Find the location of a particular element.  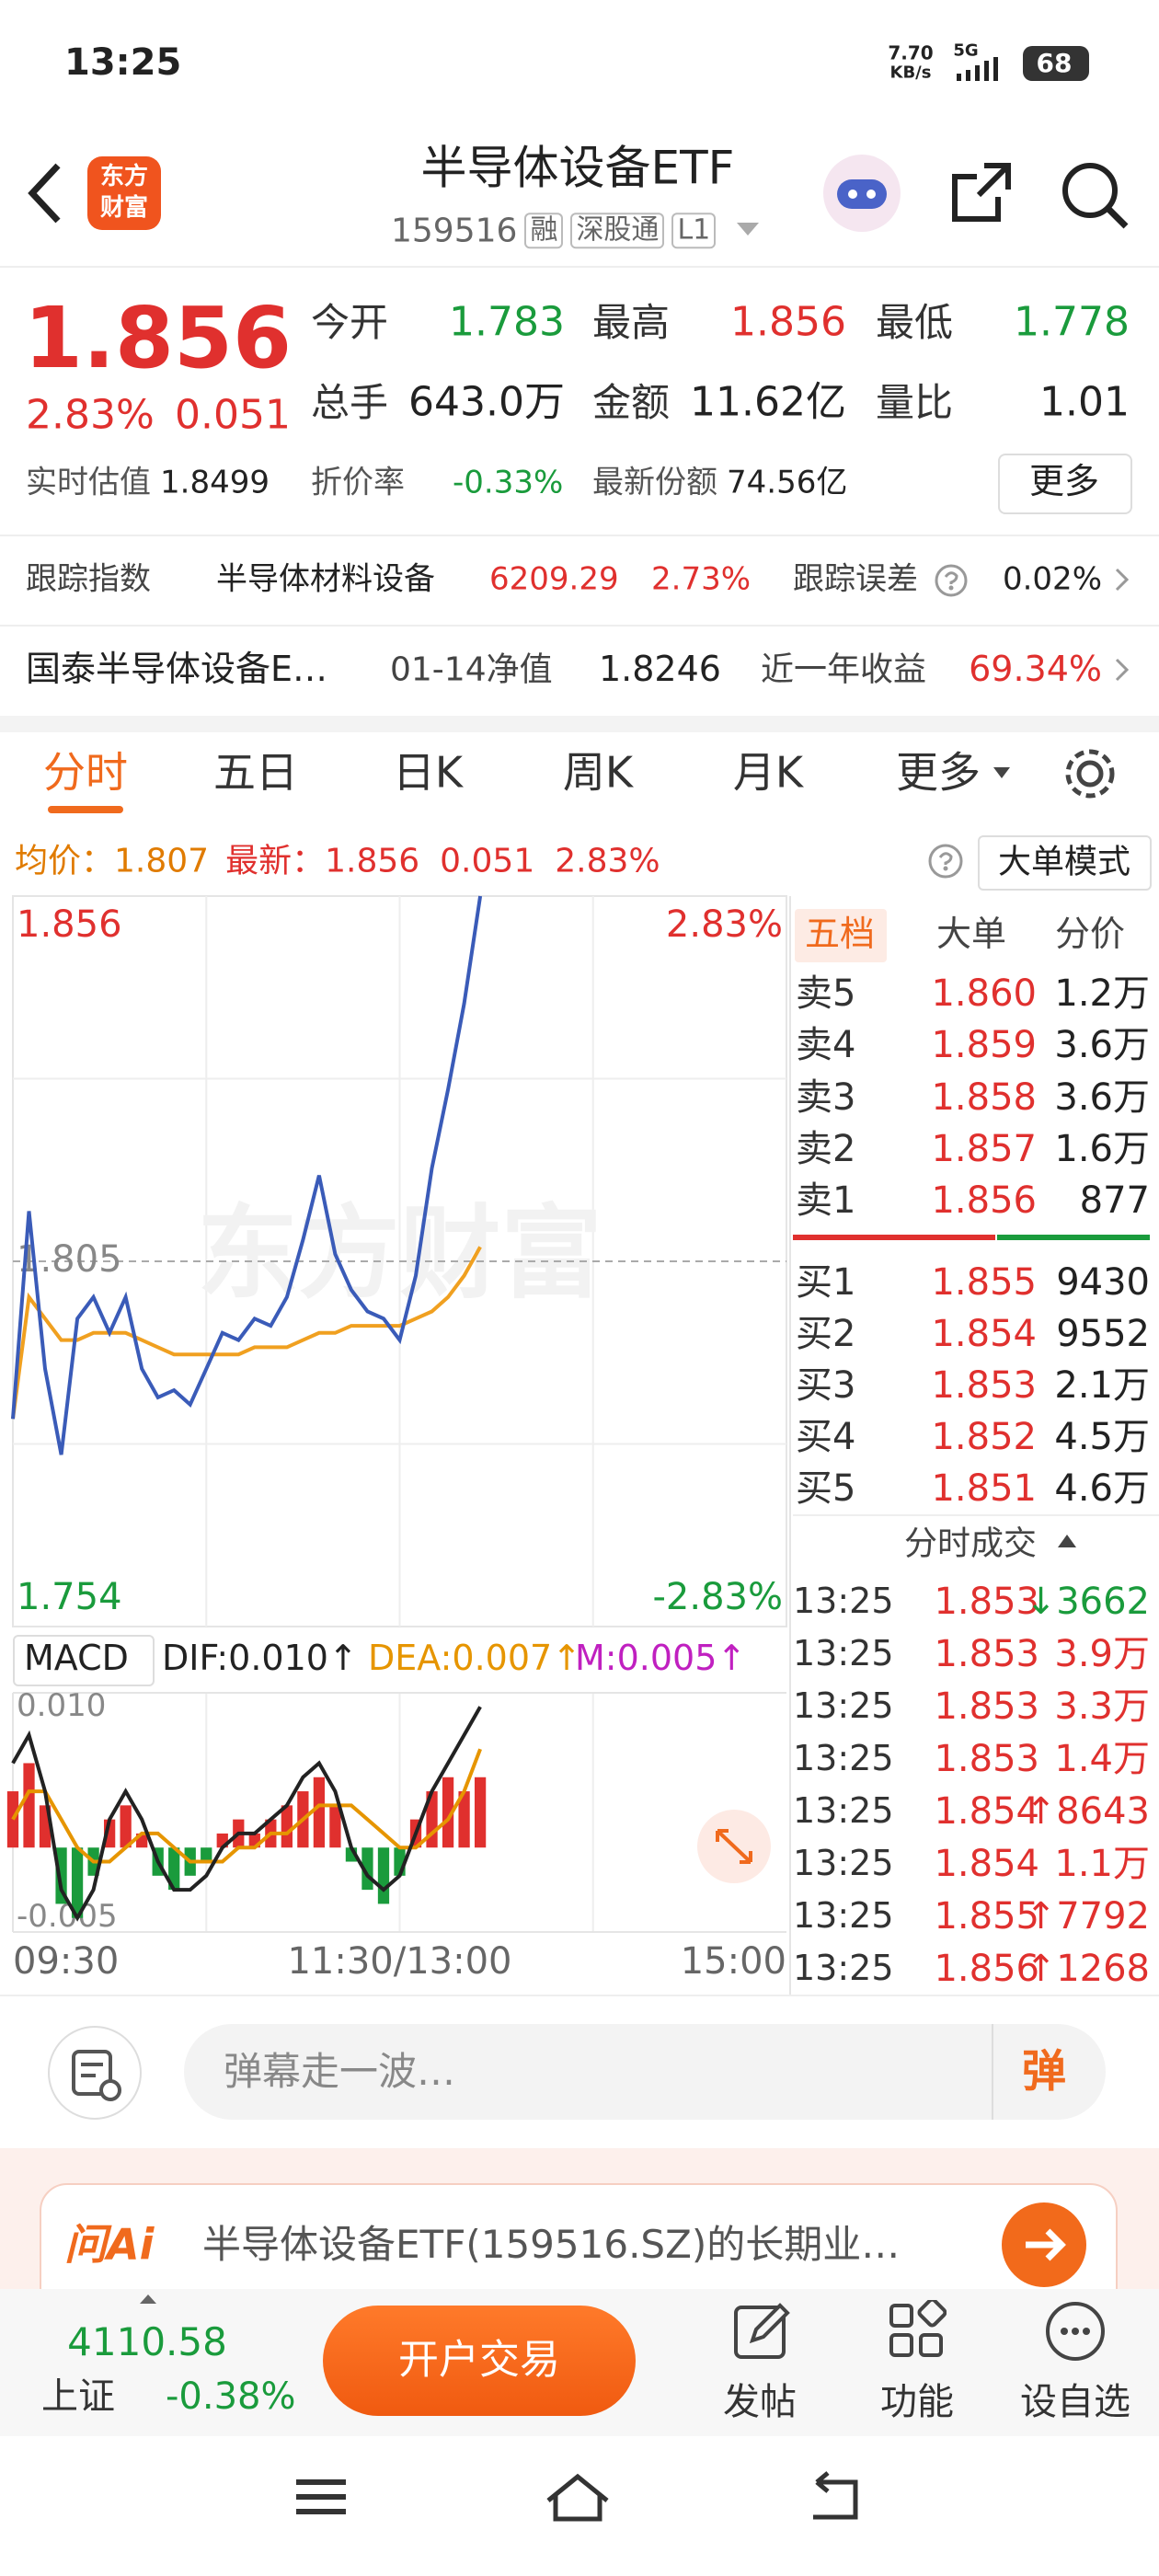

home-icon is located at coordinates (577, 2497).